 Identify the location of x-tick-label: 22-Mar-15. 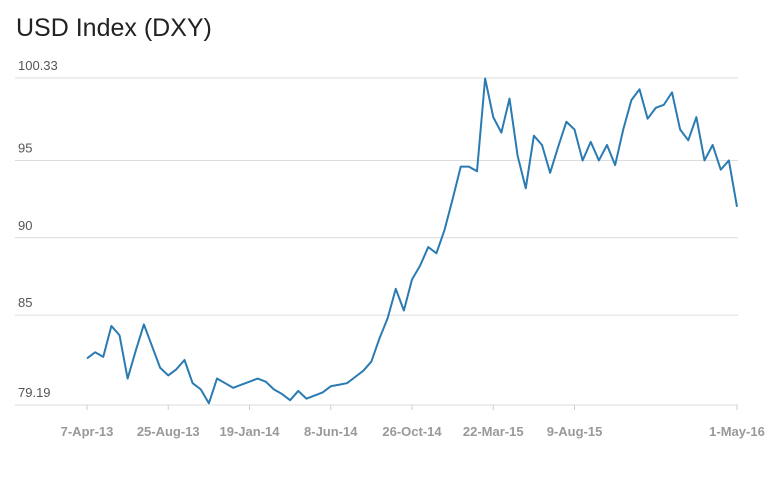
(493, 431).